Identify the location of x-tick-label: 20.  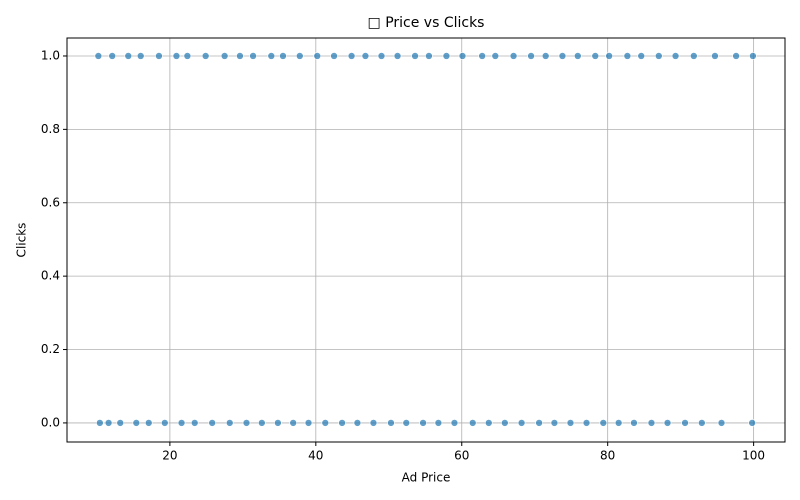
(169, 456).